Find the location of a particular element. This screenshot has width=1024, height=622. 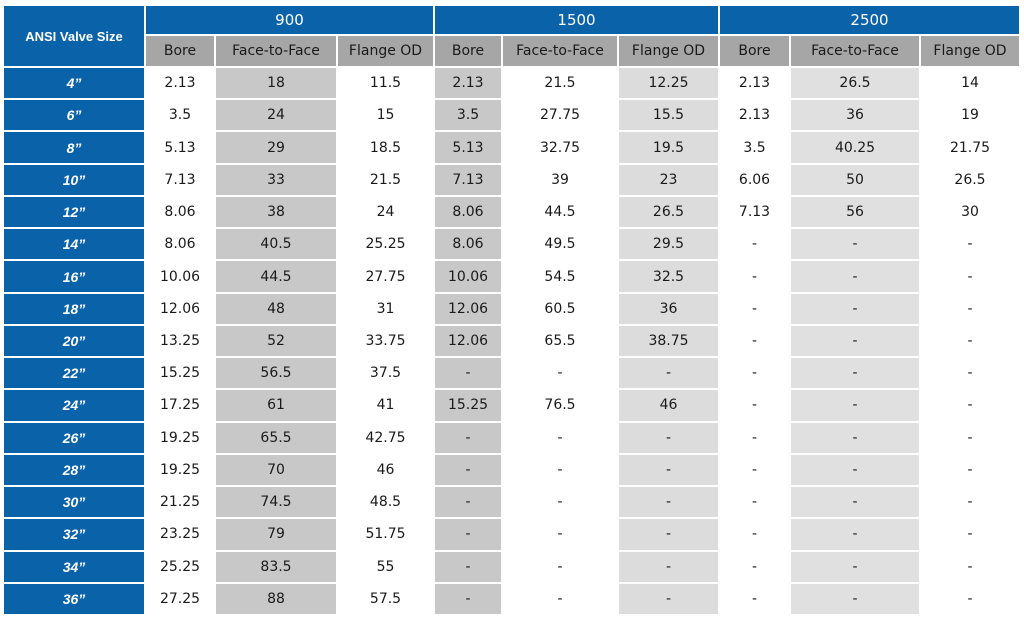

group-header: 2500 is located at coordinates (869, 20).